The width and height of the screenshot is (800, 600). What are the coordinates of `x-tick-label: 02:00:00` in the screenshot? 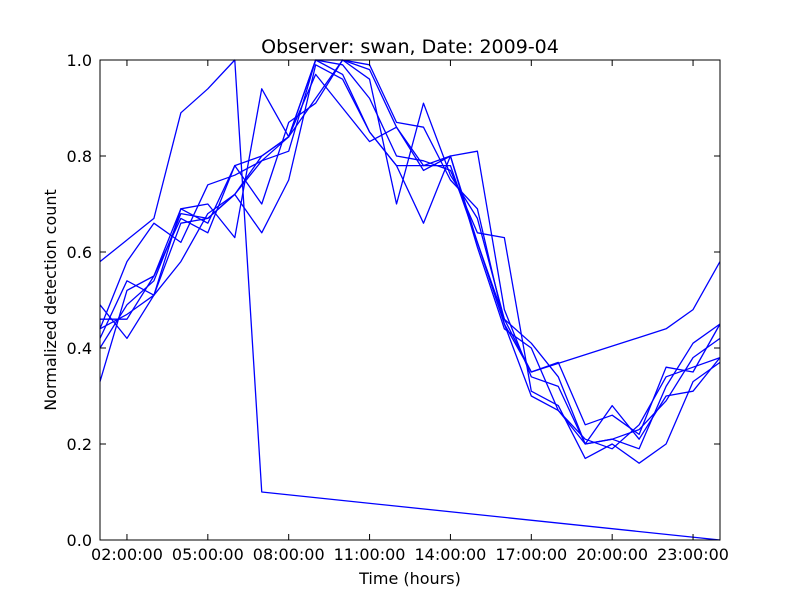 It's located at (127, 554).